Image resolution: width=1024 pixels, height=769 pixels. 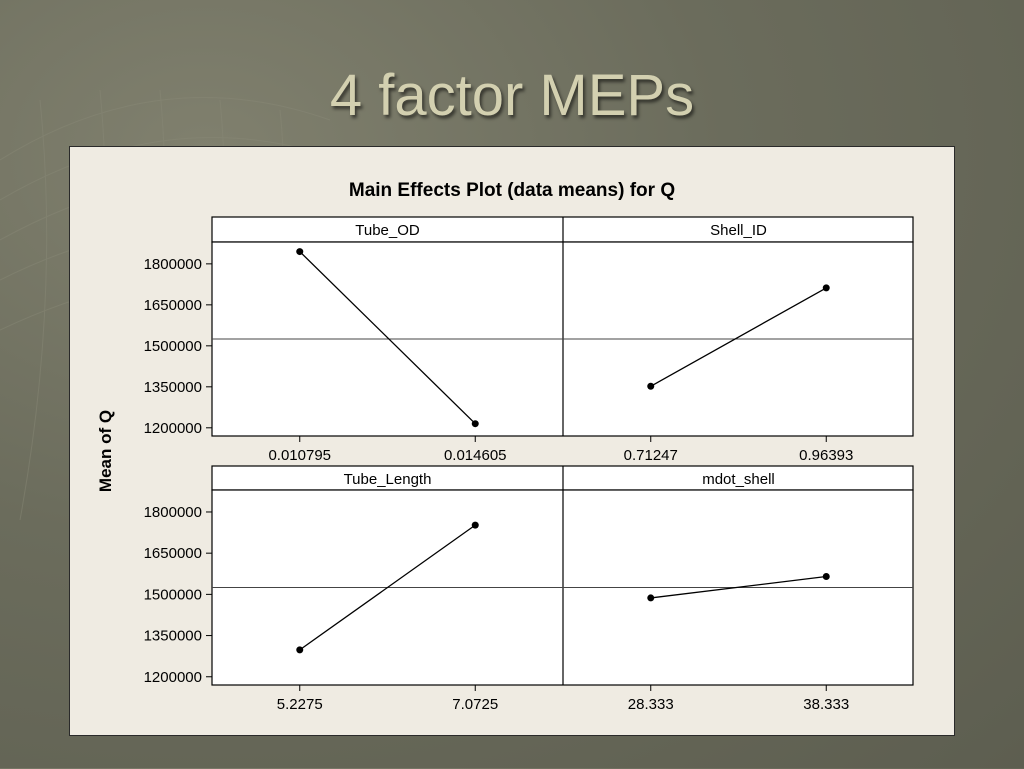 What do you see at coordinates (387, 230) in the screenshot?
I see `panel-header-label: Tube_OD` at bounding box center [387, 230].